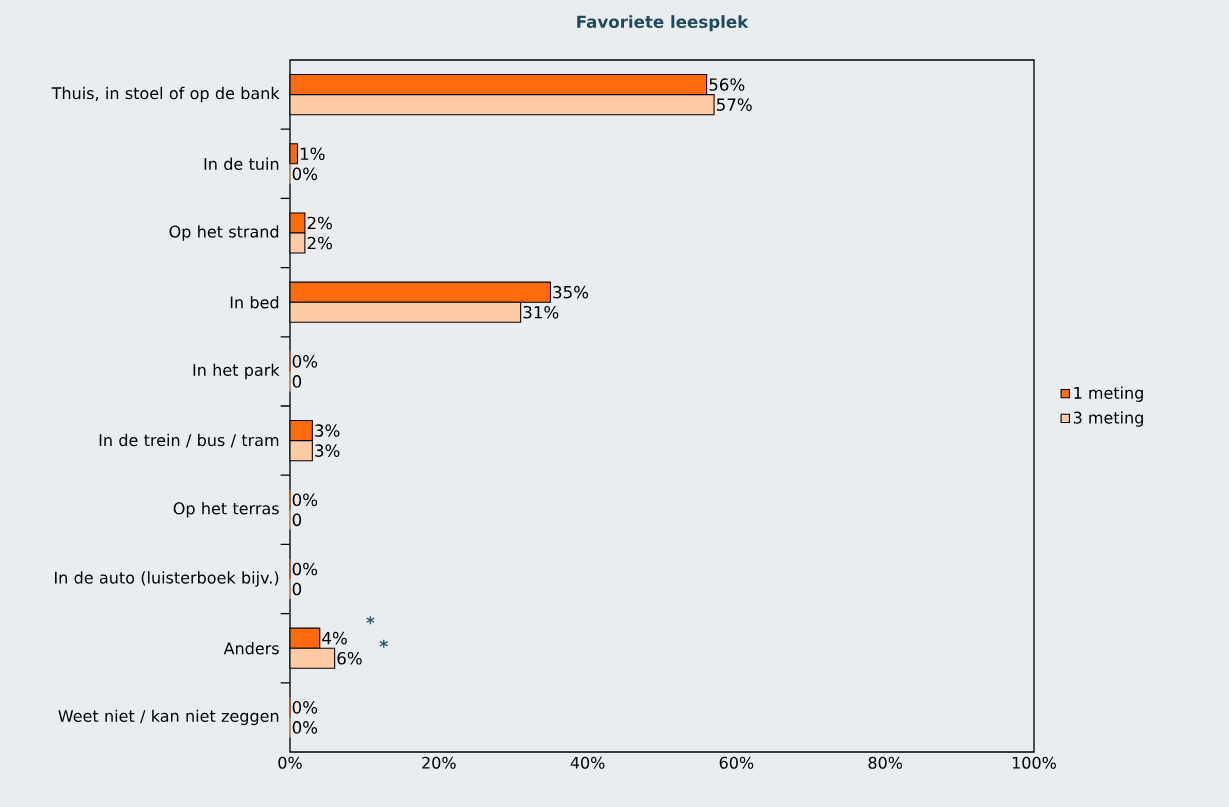  I want to click on y-tick-label: Anders, so click(251, 648).